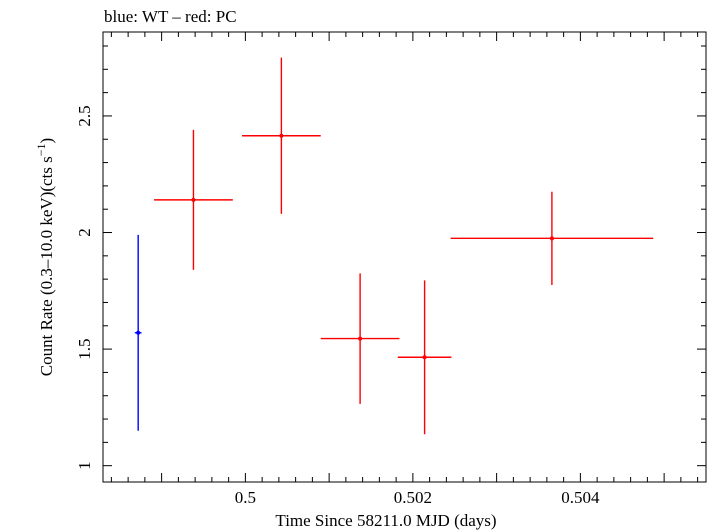 This screenshot has height=532, width=709. Describe the element at coordinates (46, 266) in the screenshot. I see `y-axis-label-main: Count Rate (0.3–10.0 keV)(cts s` at that location.